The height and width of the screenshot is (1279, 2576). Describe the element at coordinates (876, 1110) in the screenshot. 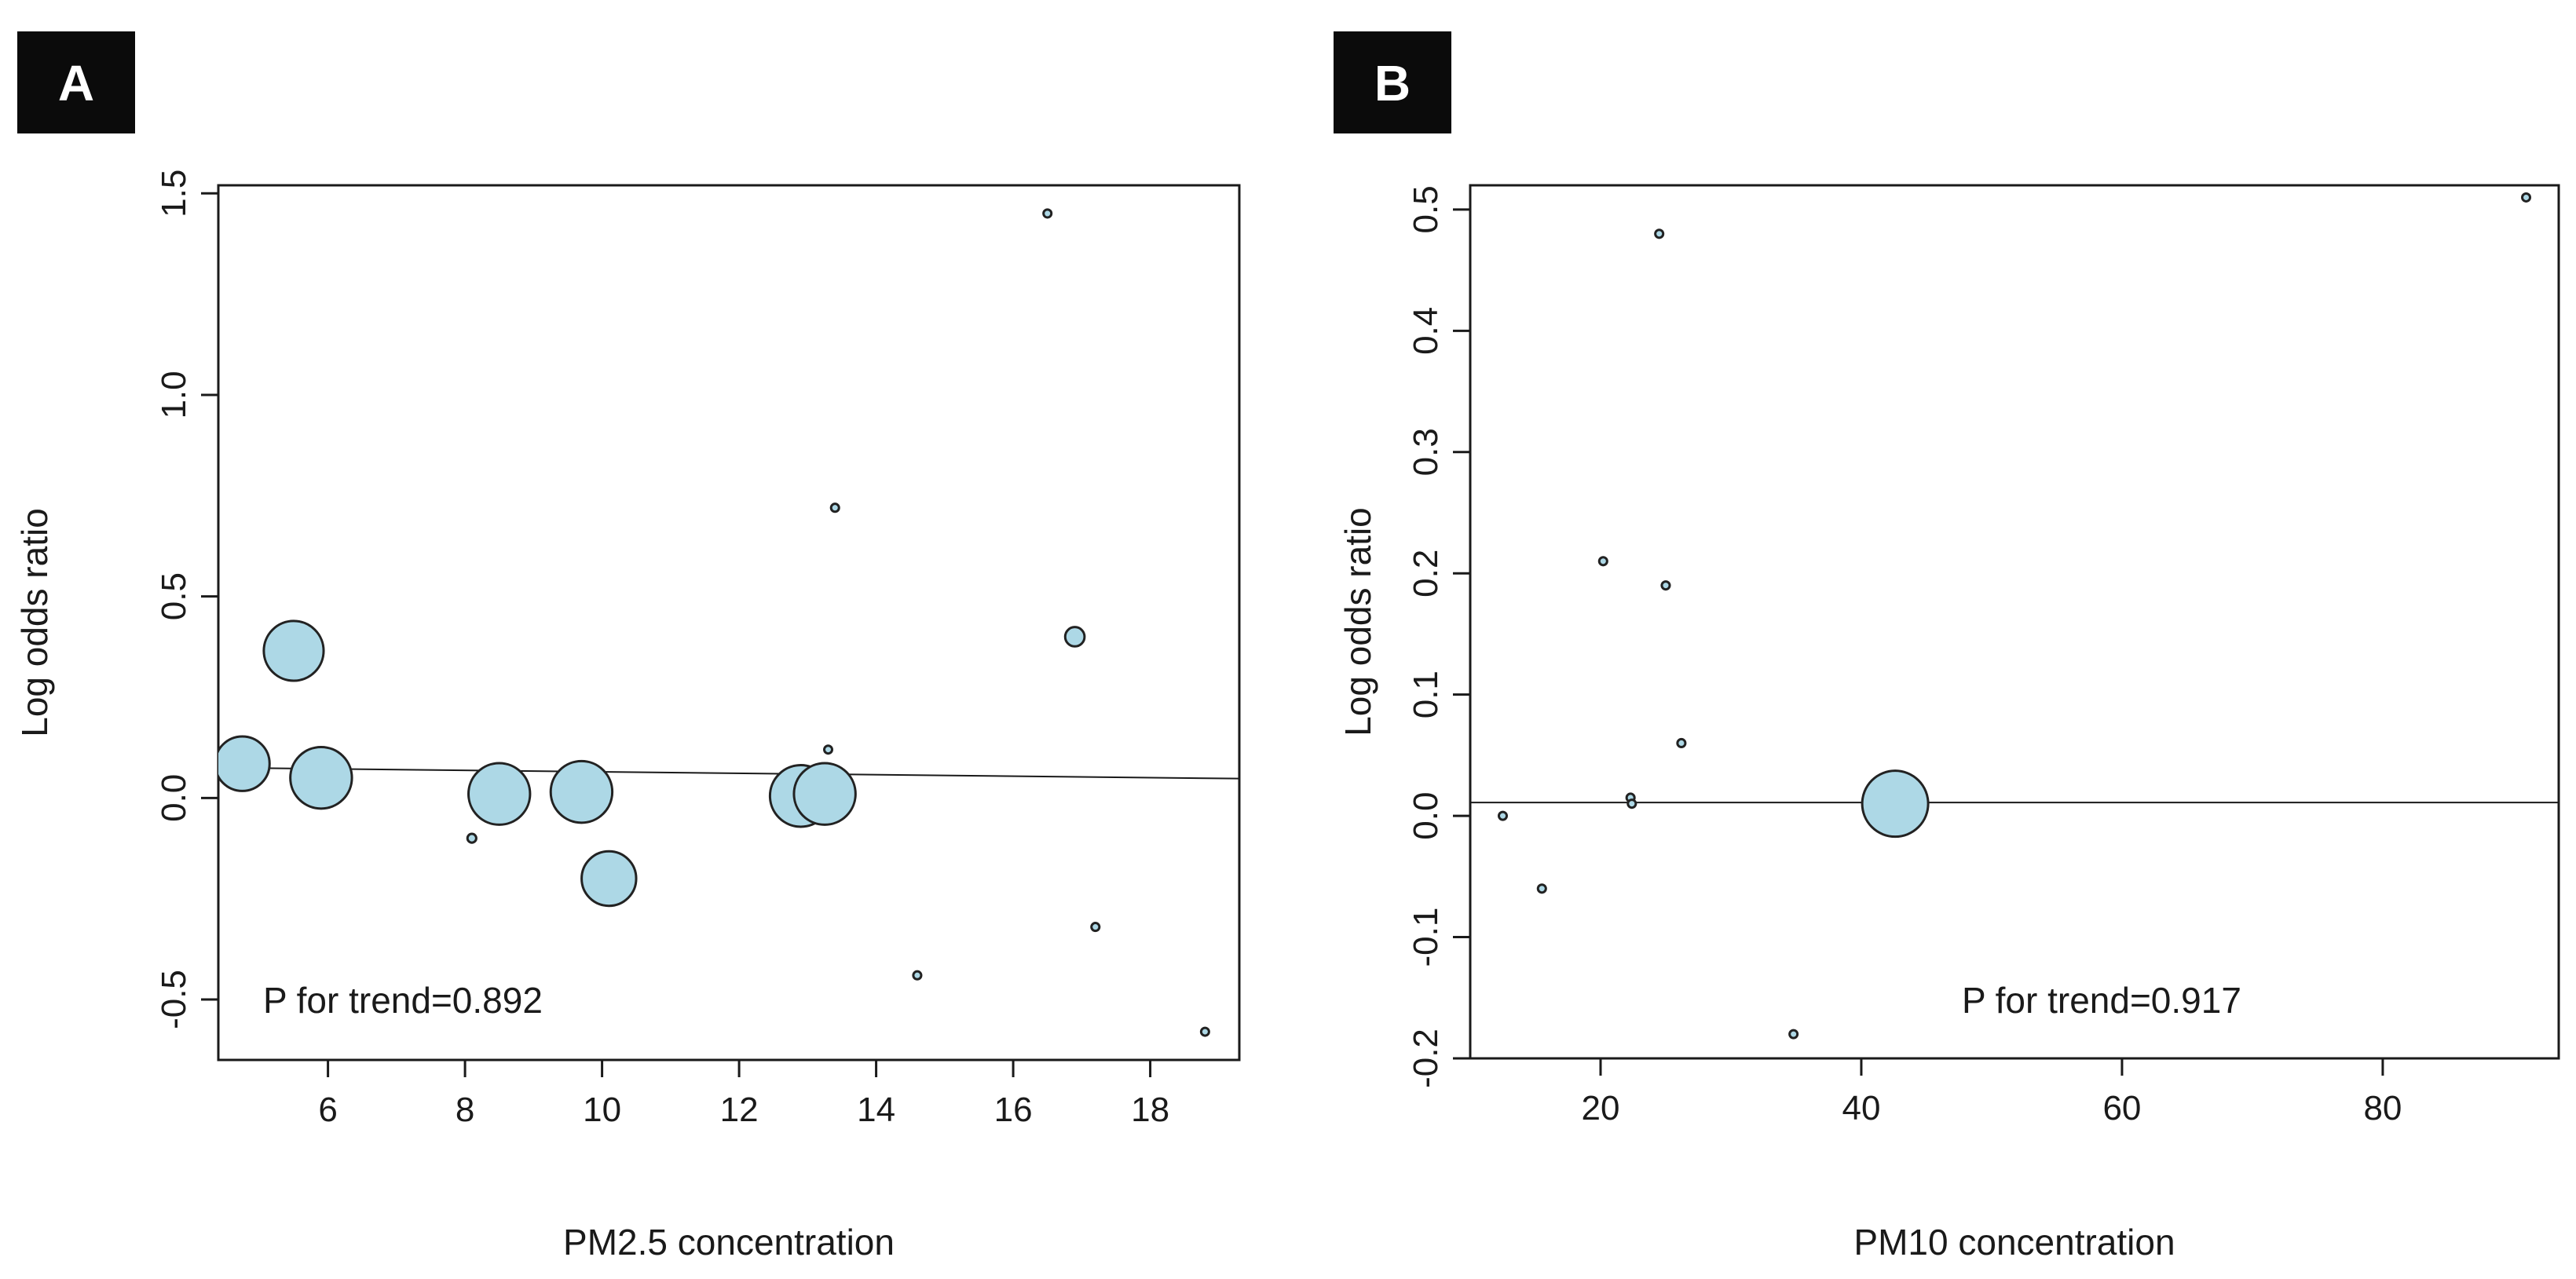

I see `chart-0-a-x-tick-label-4: 14` at that location.